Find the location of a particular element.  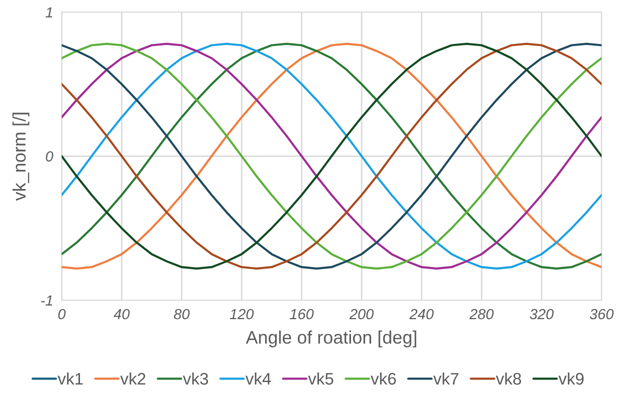

x-tick-label: 0 is located at coordinates (62, 314).